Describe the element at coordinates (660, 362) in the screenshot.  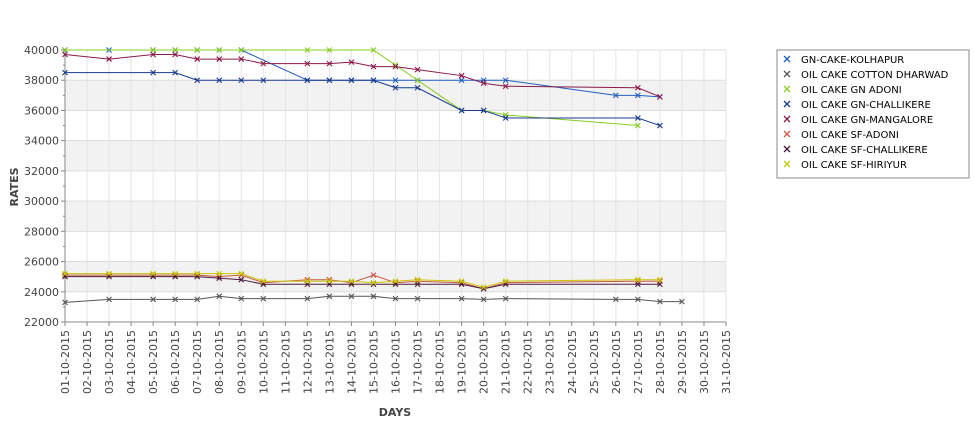
I see `x-tick-label: 28-10-2015` at that location.